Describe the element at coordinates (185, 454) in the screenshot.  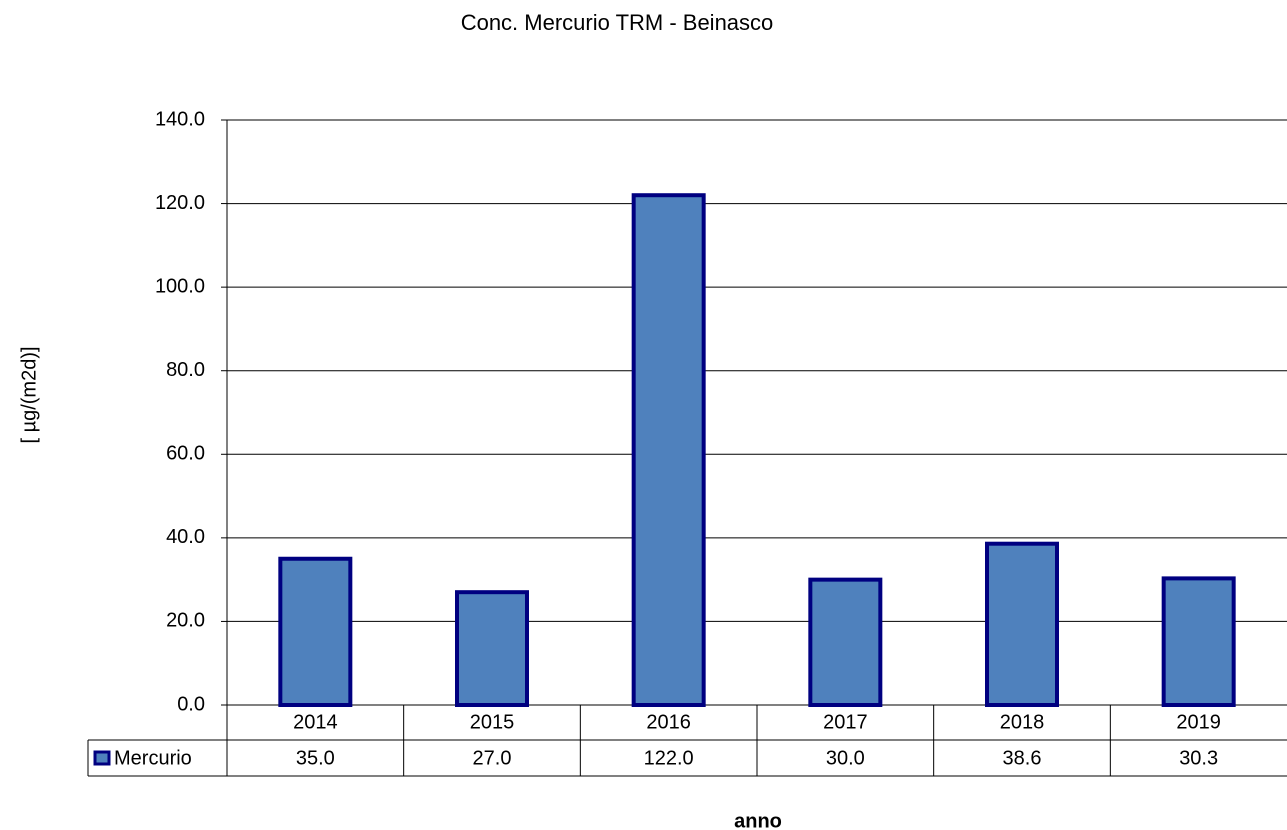
I see `y-tick-label: 60.0` at that location.